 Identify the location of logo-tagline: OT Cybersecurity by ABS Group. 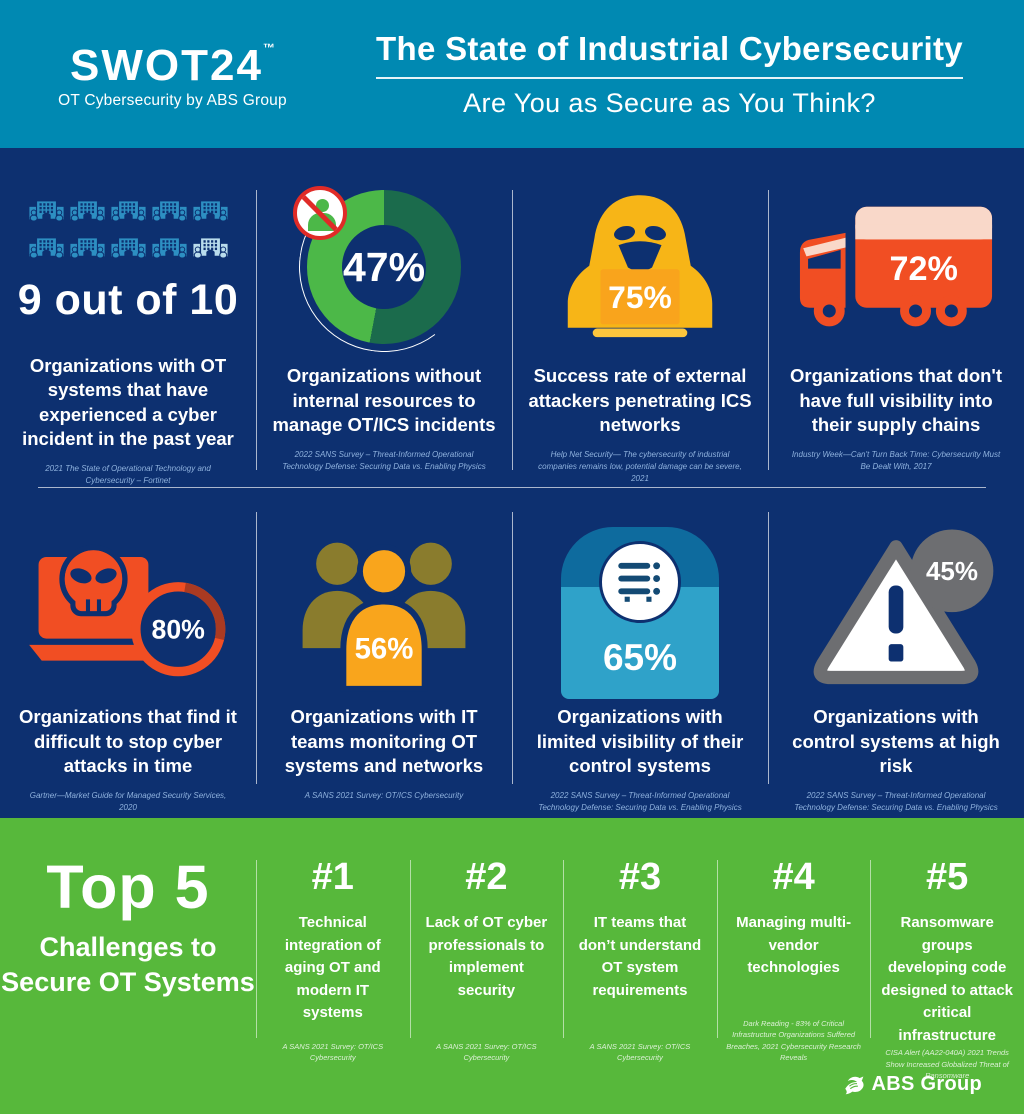
(172, 100).